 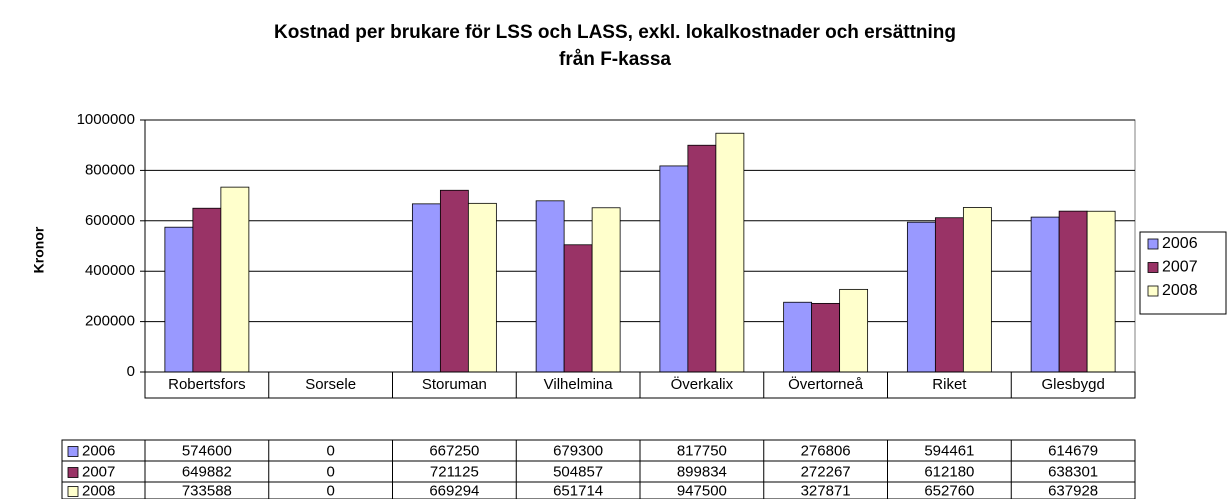 I want to click on table-value: 947500, so click(x=702, y=490).